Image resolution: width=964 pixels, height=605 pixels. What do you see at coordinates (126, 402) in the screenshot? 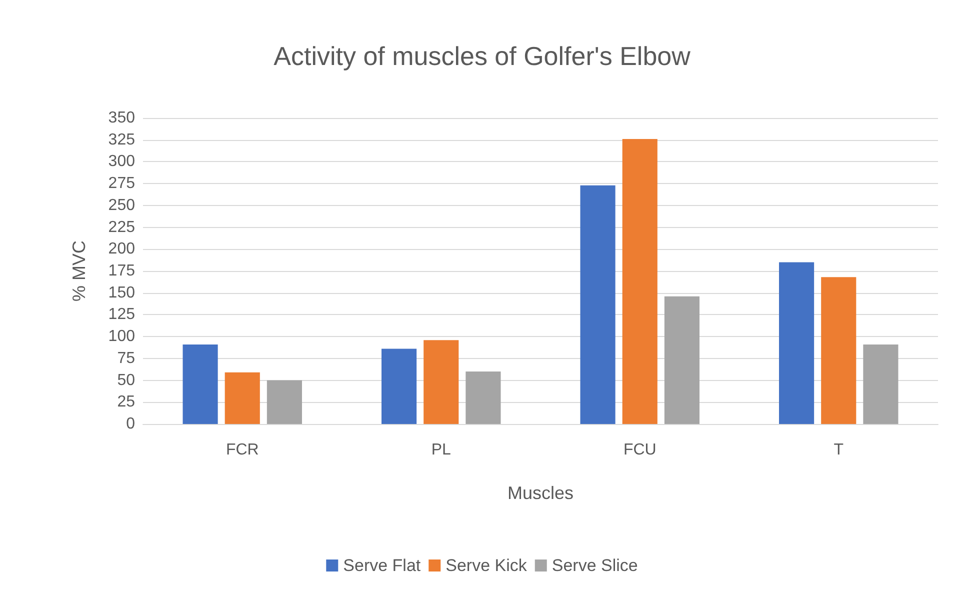
I see `y-tick-label: 25` at bounding box center [126, 402].